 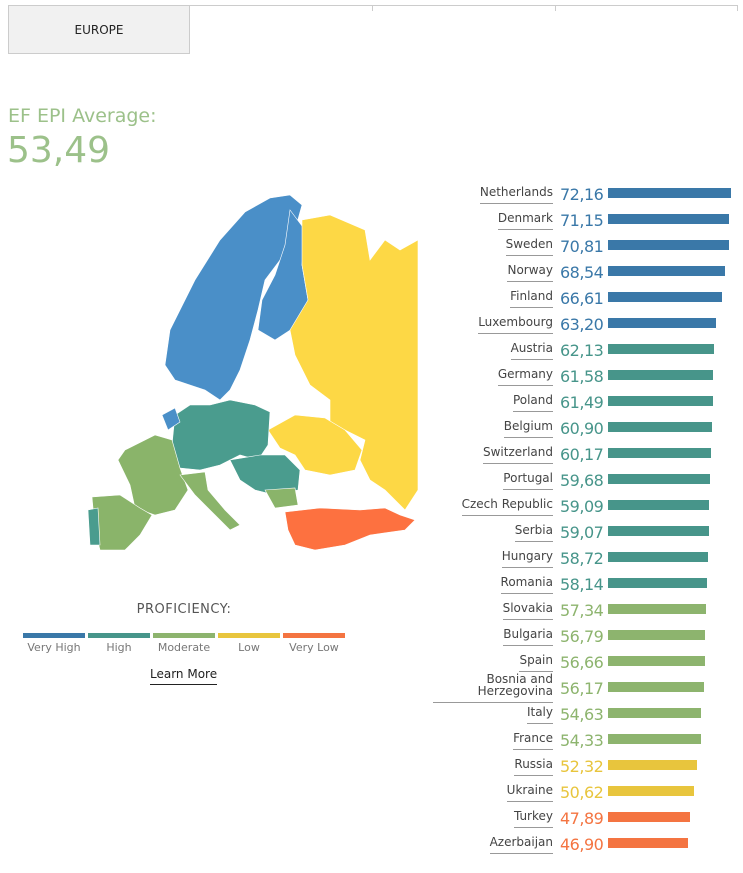 I want to click on learn-more-link: Learn More, so click(x=184, y=676).